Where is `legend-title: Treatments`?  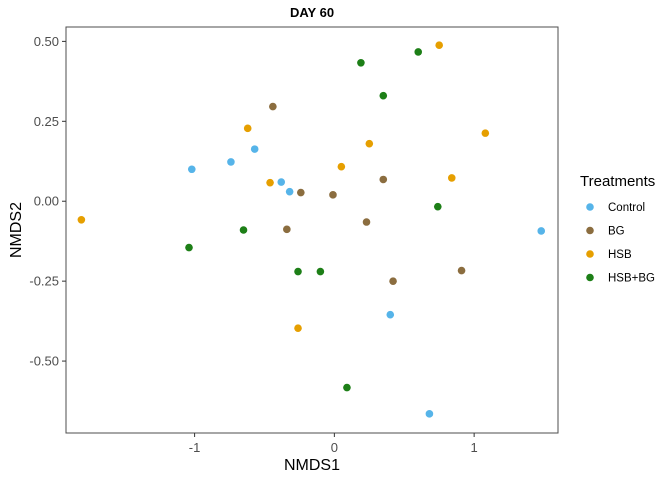 legend-title: Treatments is located at coordinates (617, 181).